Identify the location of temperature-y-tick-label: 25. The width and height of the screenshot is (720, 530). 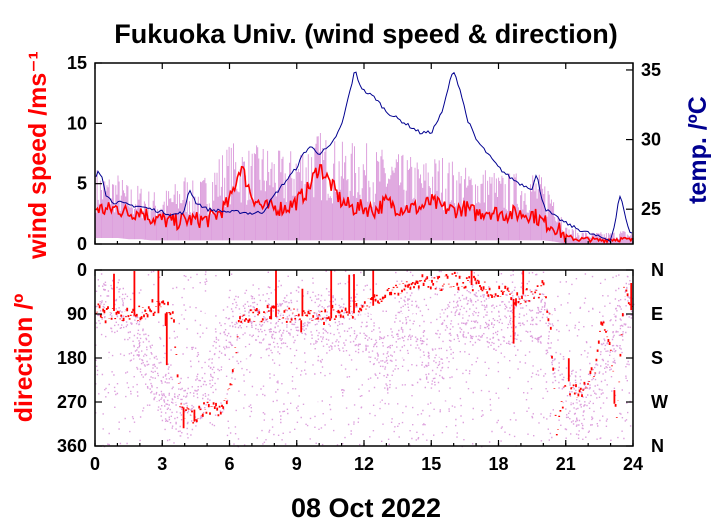
(651, 209).